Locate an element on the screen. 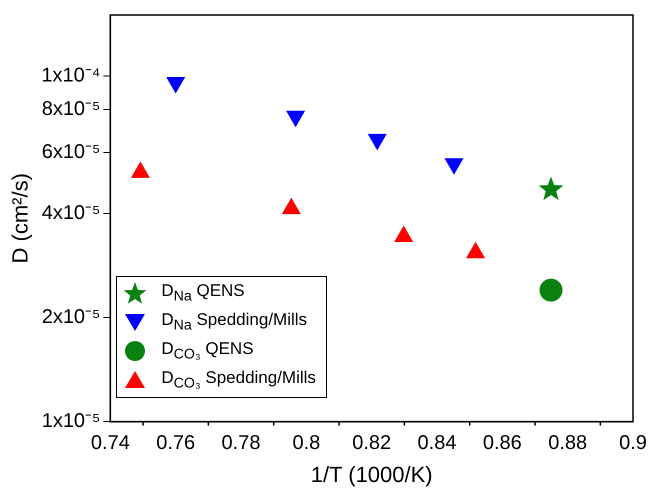 This screenshot has width=651, height=497. legend-label: D$_{Na}$ QENS is located at coordinates (203, 293).